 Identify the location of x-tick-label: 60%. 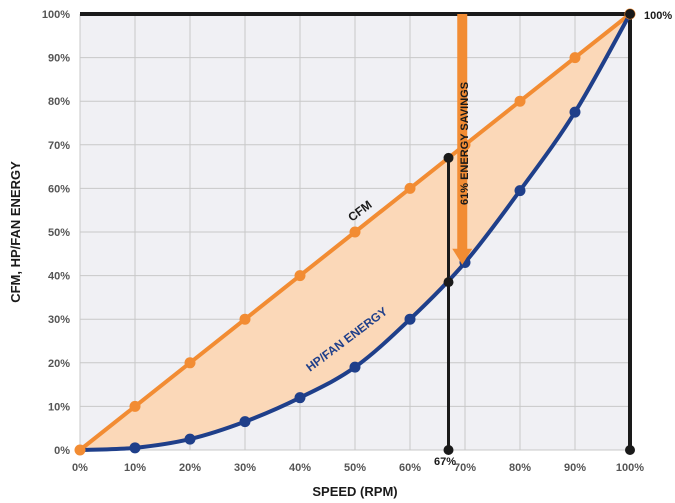
(410, 468).